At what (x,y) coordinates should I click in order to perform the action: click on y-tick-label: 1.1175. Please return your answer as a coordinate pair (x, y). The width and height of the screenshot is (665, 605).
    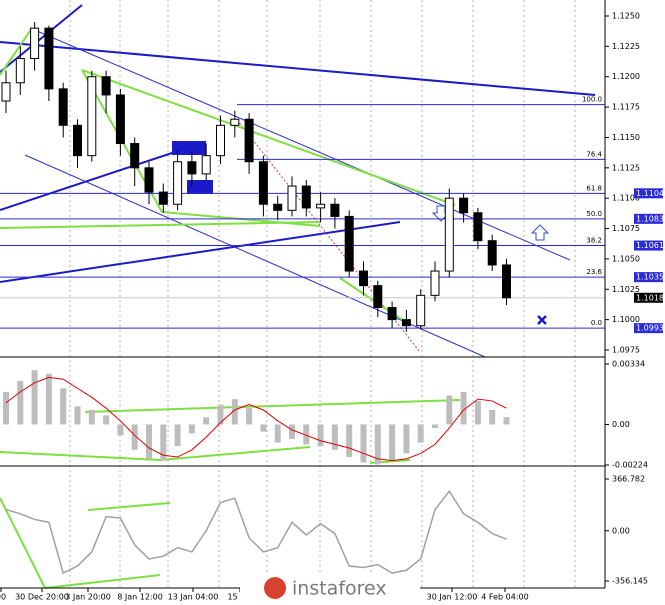
    Looking at the image, I should click on (626, 107).